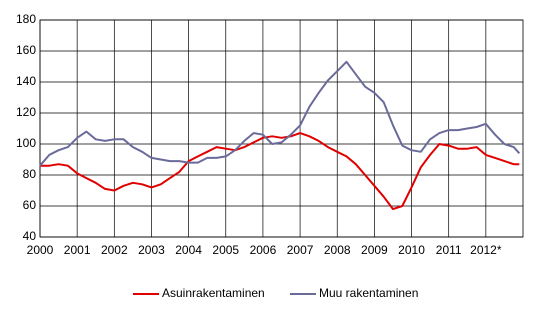  Describe the element at coordinates (77, 250) in the screenshot. I see `x-tick-label: 2001` at that location.